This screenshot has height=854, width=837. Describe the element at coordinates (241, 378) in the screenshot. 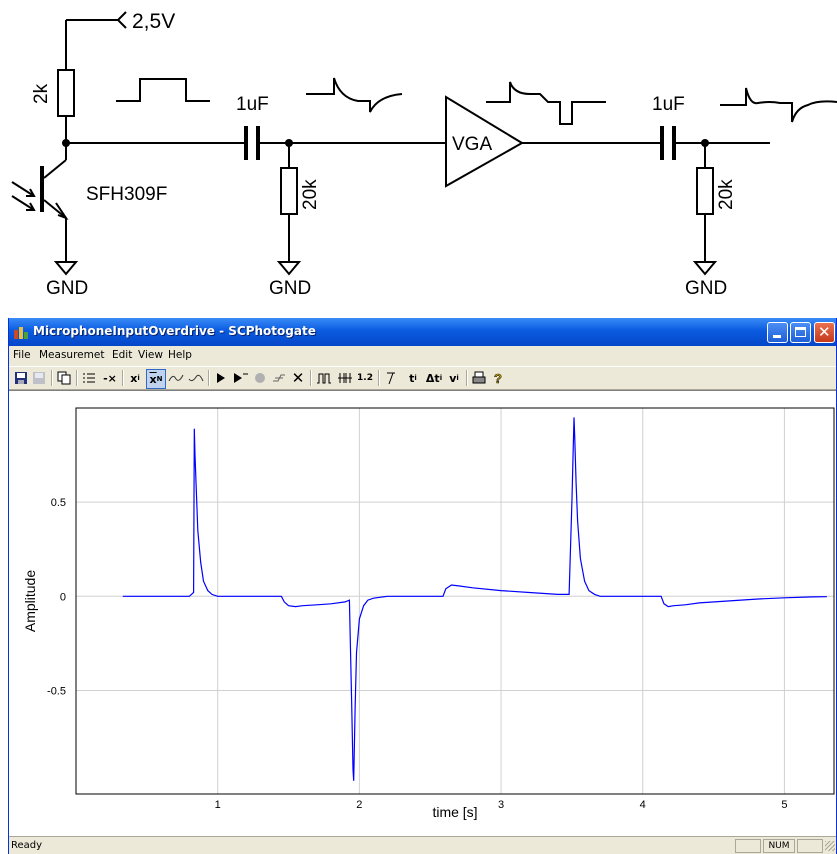

I see `play-marker-icon` at that location.